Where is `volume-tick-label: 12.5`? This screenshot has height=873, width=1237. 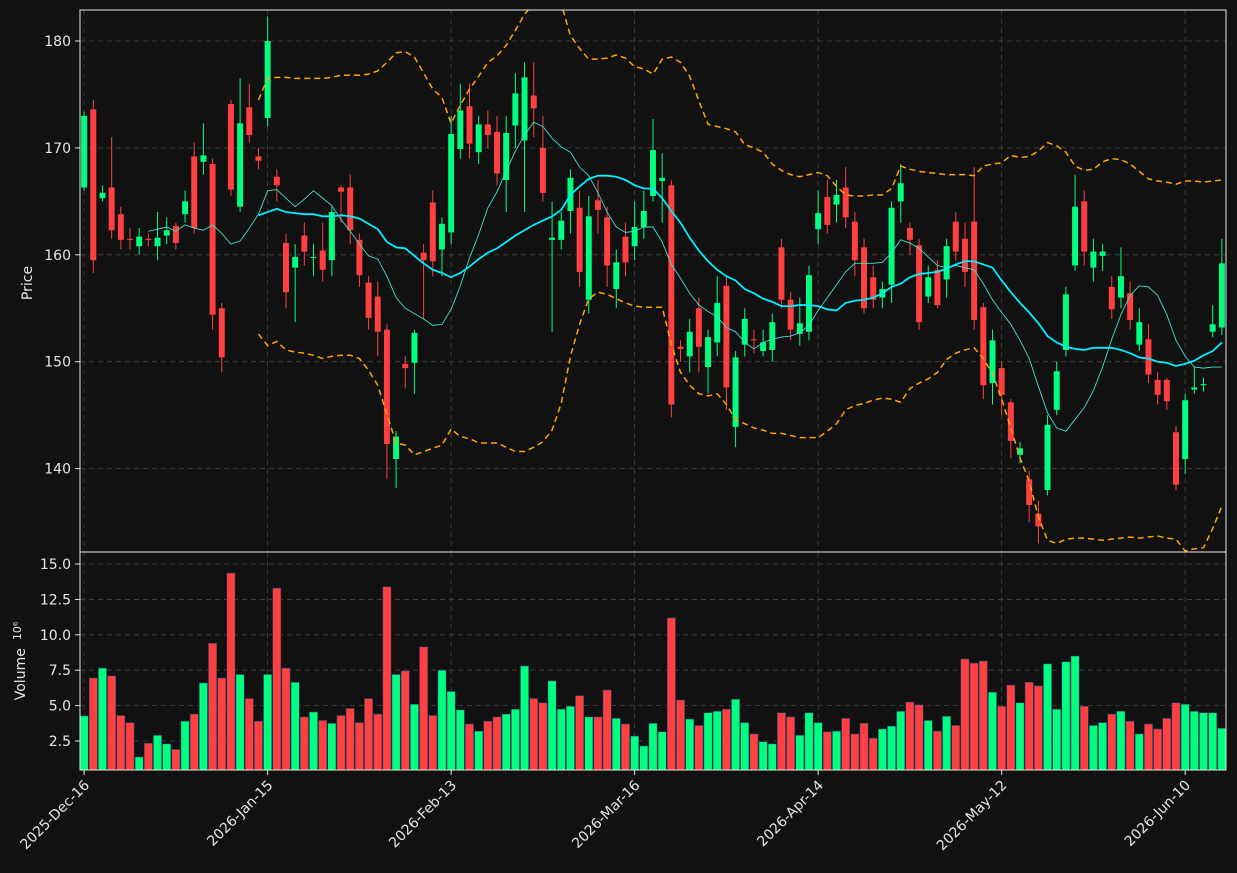
volume-tick-label: 12.5 is located at coordinates (55, 600).